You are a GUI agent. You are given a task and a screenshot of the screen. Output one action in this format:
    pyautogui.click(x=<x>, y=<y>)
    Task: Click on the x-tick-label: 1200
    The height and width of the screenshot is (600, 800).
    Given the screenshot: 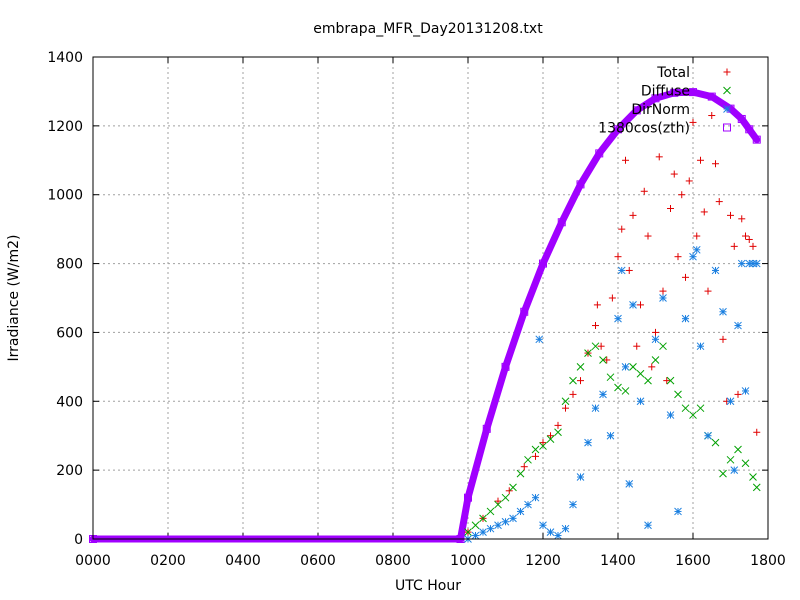 What is the action you would take?
    pyautogui.click(x=543, y=561)
    